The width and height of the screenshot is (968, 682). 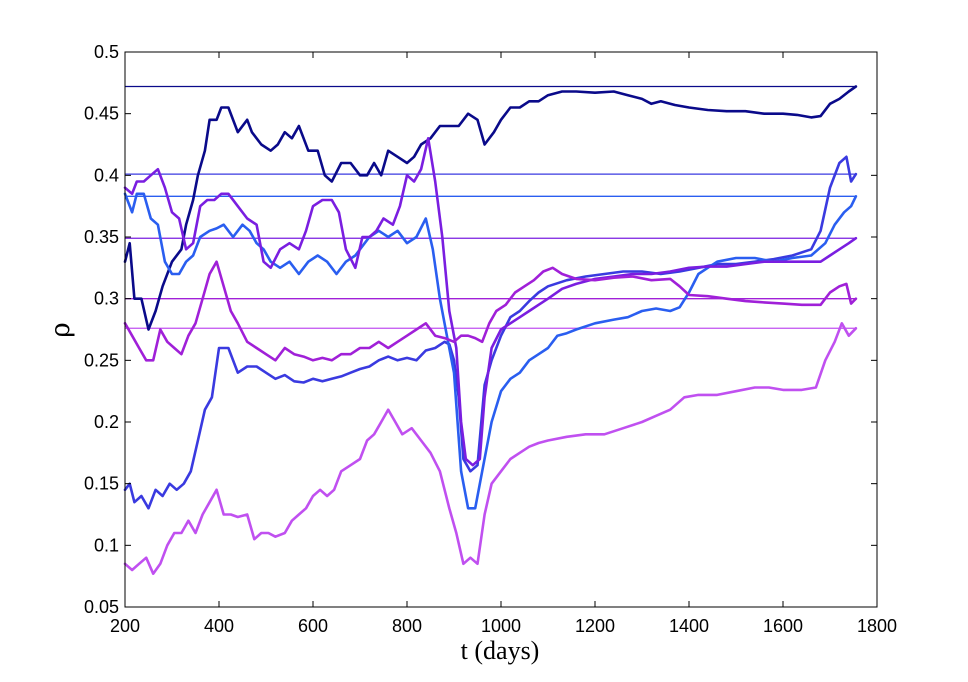 I want to click on x-tick-label: 1800, so click(x=877, y=626).